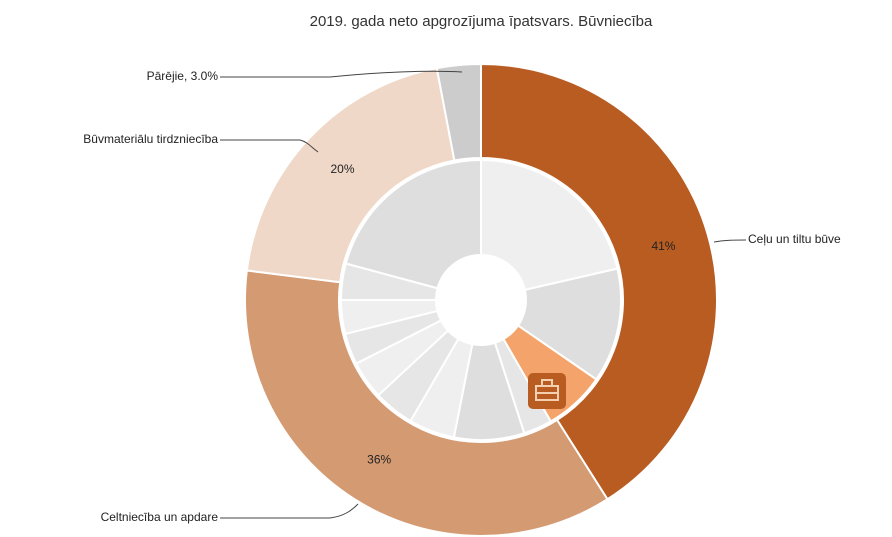 The image size is (892, 537). Describe the element at coordinates (547, 391) in the screenshot. I see `segment-icon` at that location.